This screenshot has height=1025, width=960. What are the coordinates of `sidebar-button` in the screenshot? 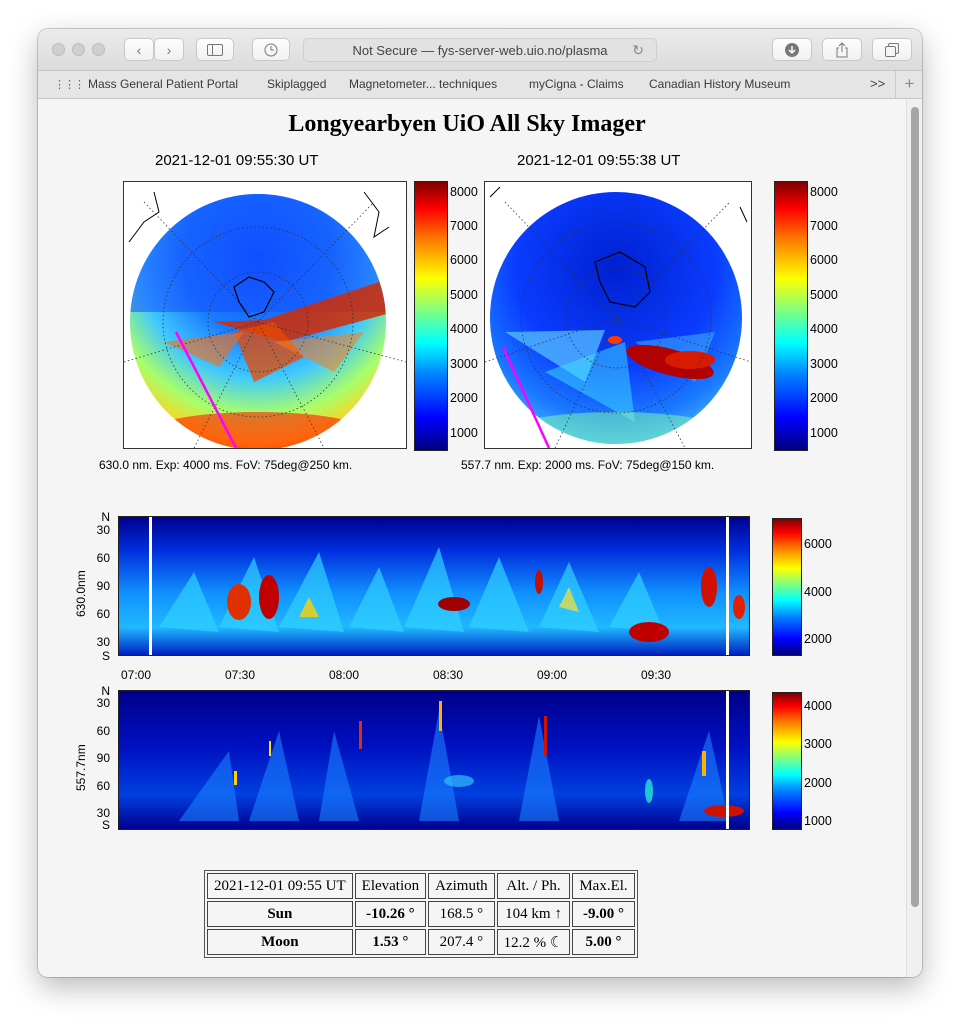 It's located at (215, 49).